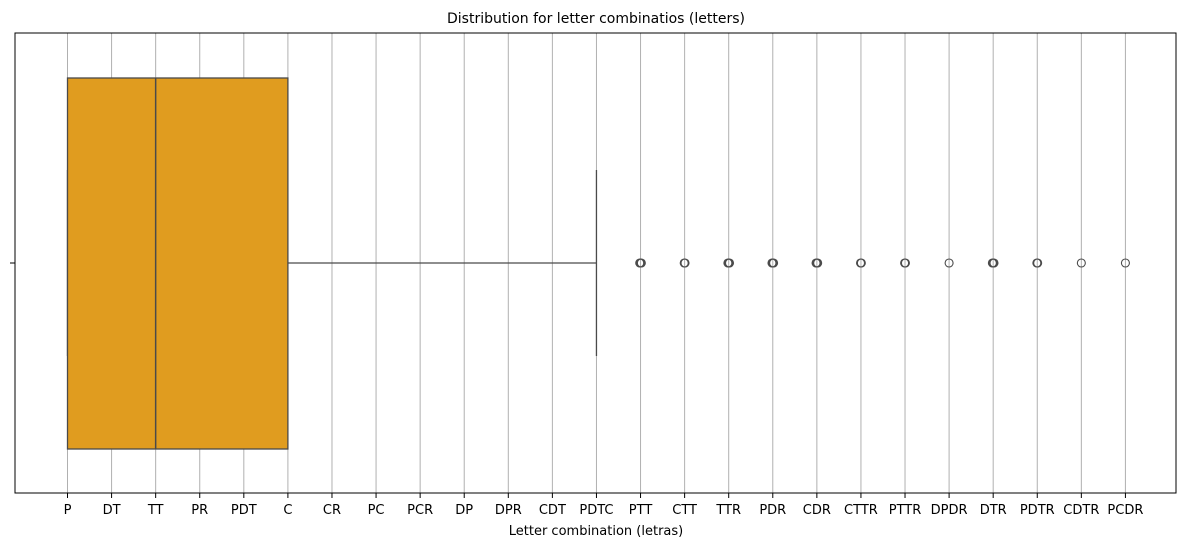 This screenshot has height=551, width=1187. Describe the element at coordinates (376, 510) in the screenshot. I see `x-tick-label-pc: PC` at that location.